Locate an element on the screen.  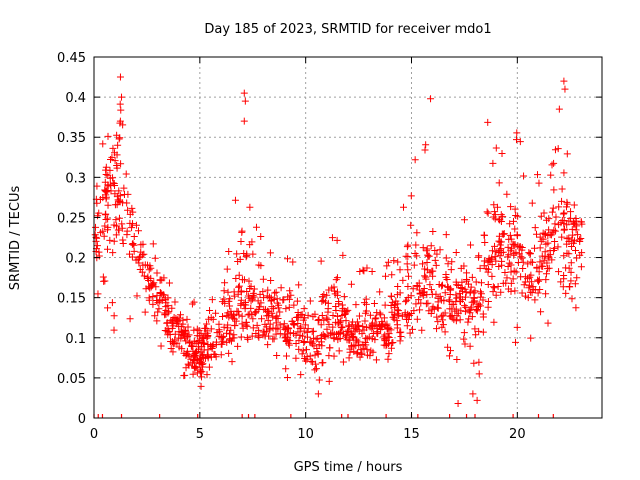
y-tick-labels: 0 0.05 0.1 0.15 0.2 0.25 0.3 0.35 0.4 0.45 is located at coordinates (71, 239).